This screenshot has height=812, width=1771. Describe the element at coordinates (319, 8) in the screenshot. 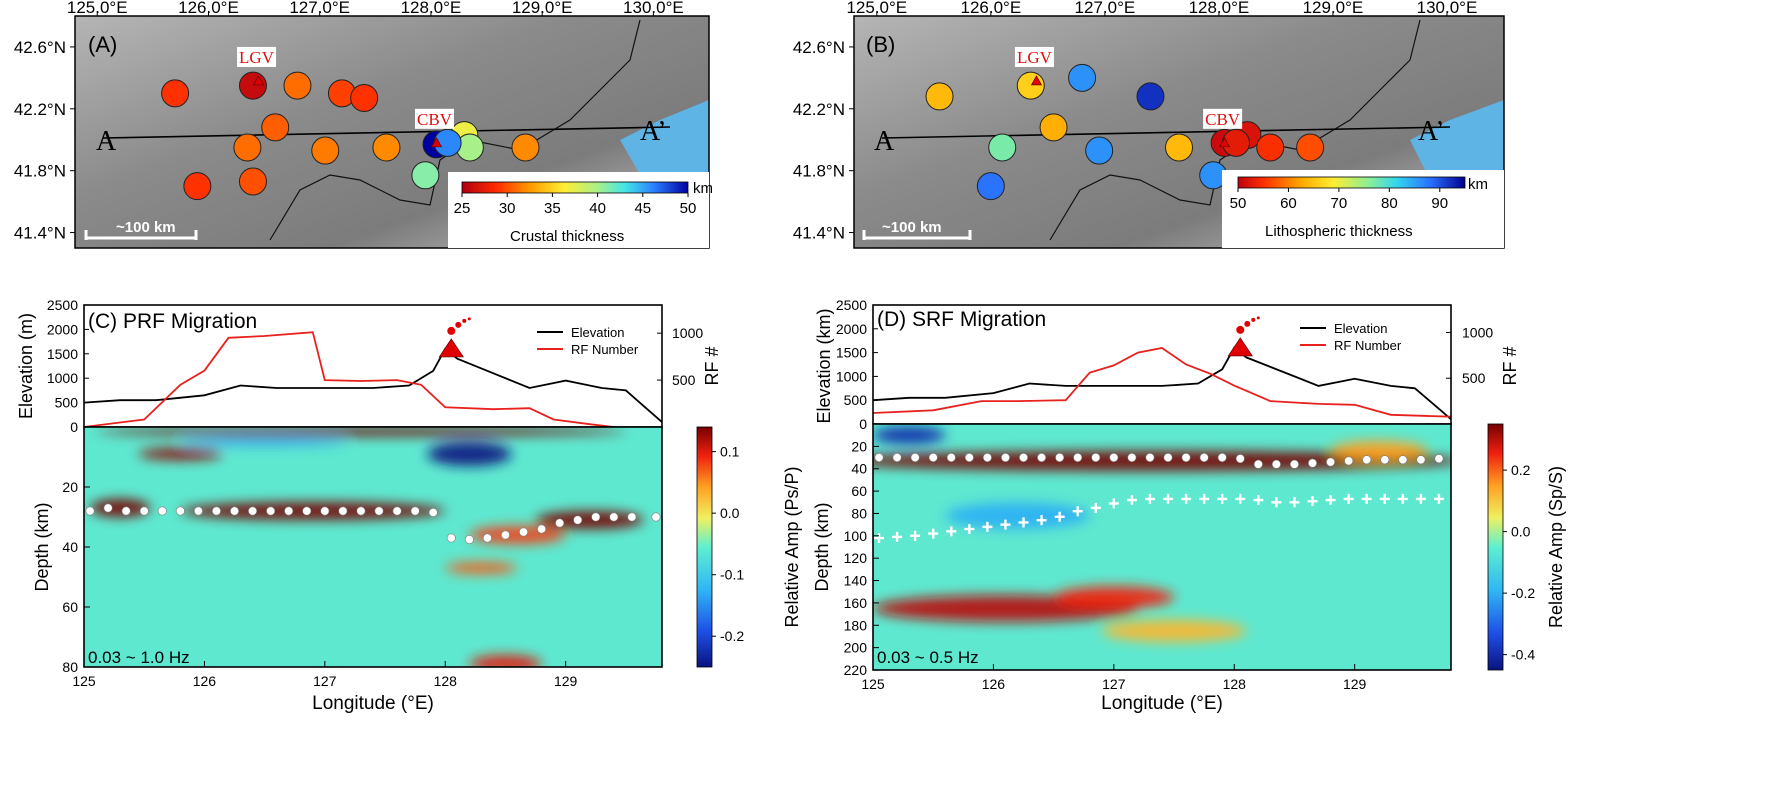

I see `map-x-tick-label: 127.0°E` at that location.